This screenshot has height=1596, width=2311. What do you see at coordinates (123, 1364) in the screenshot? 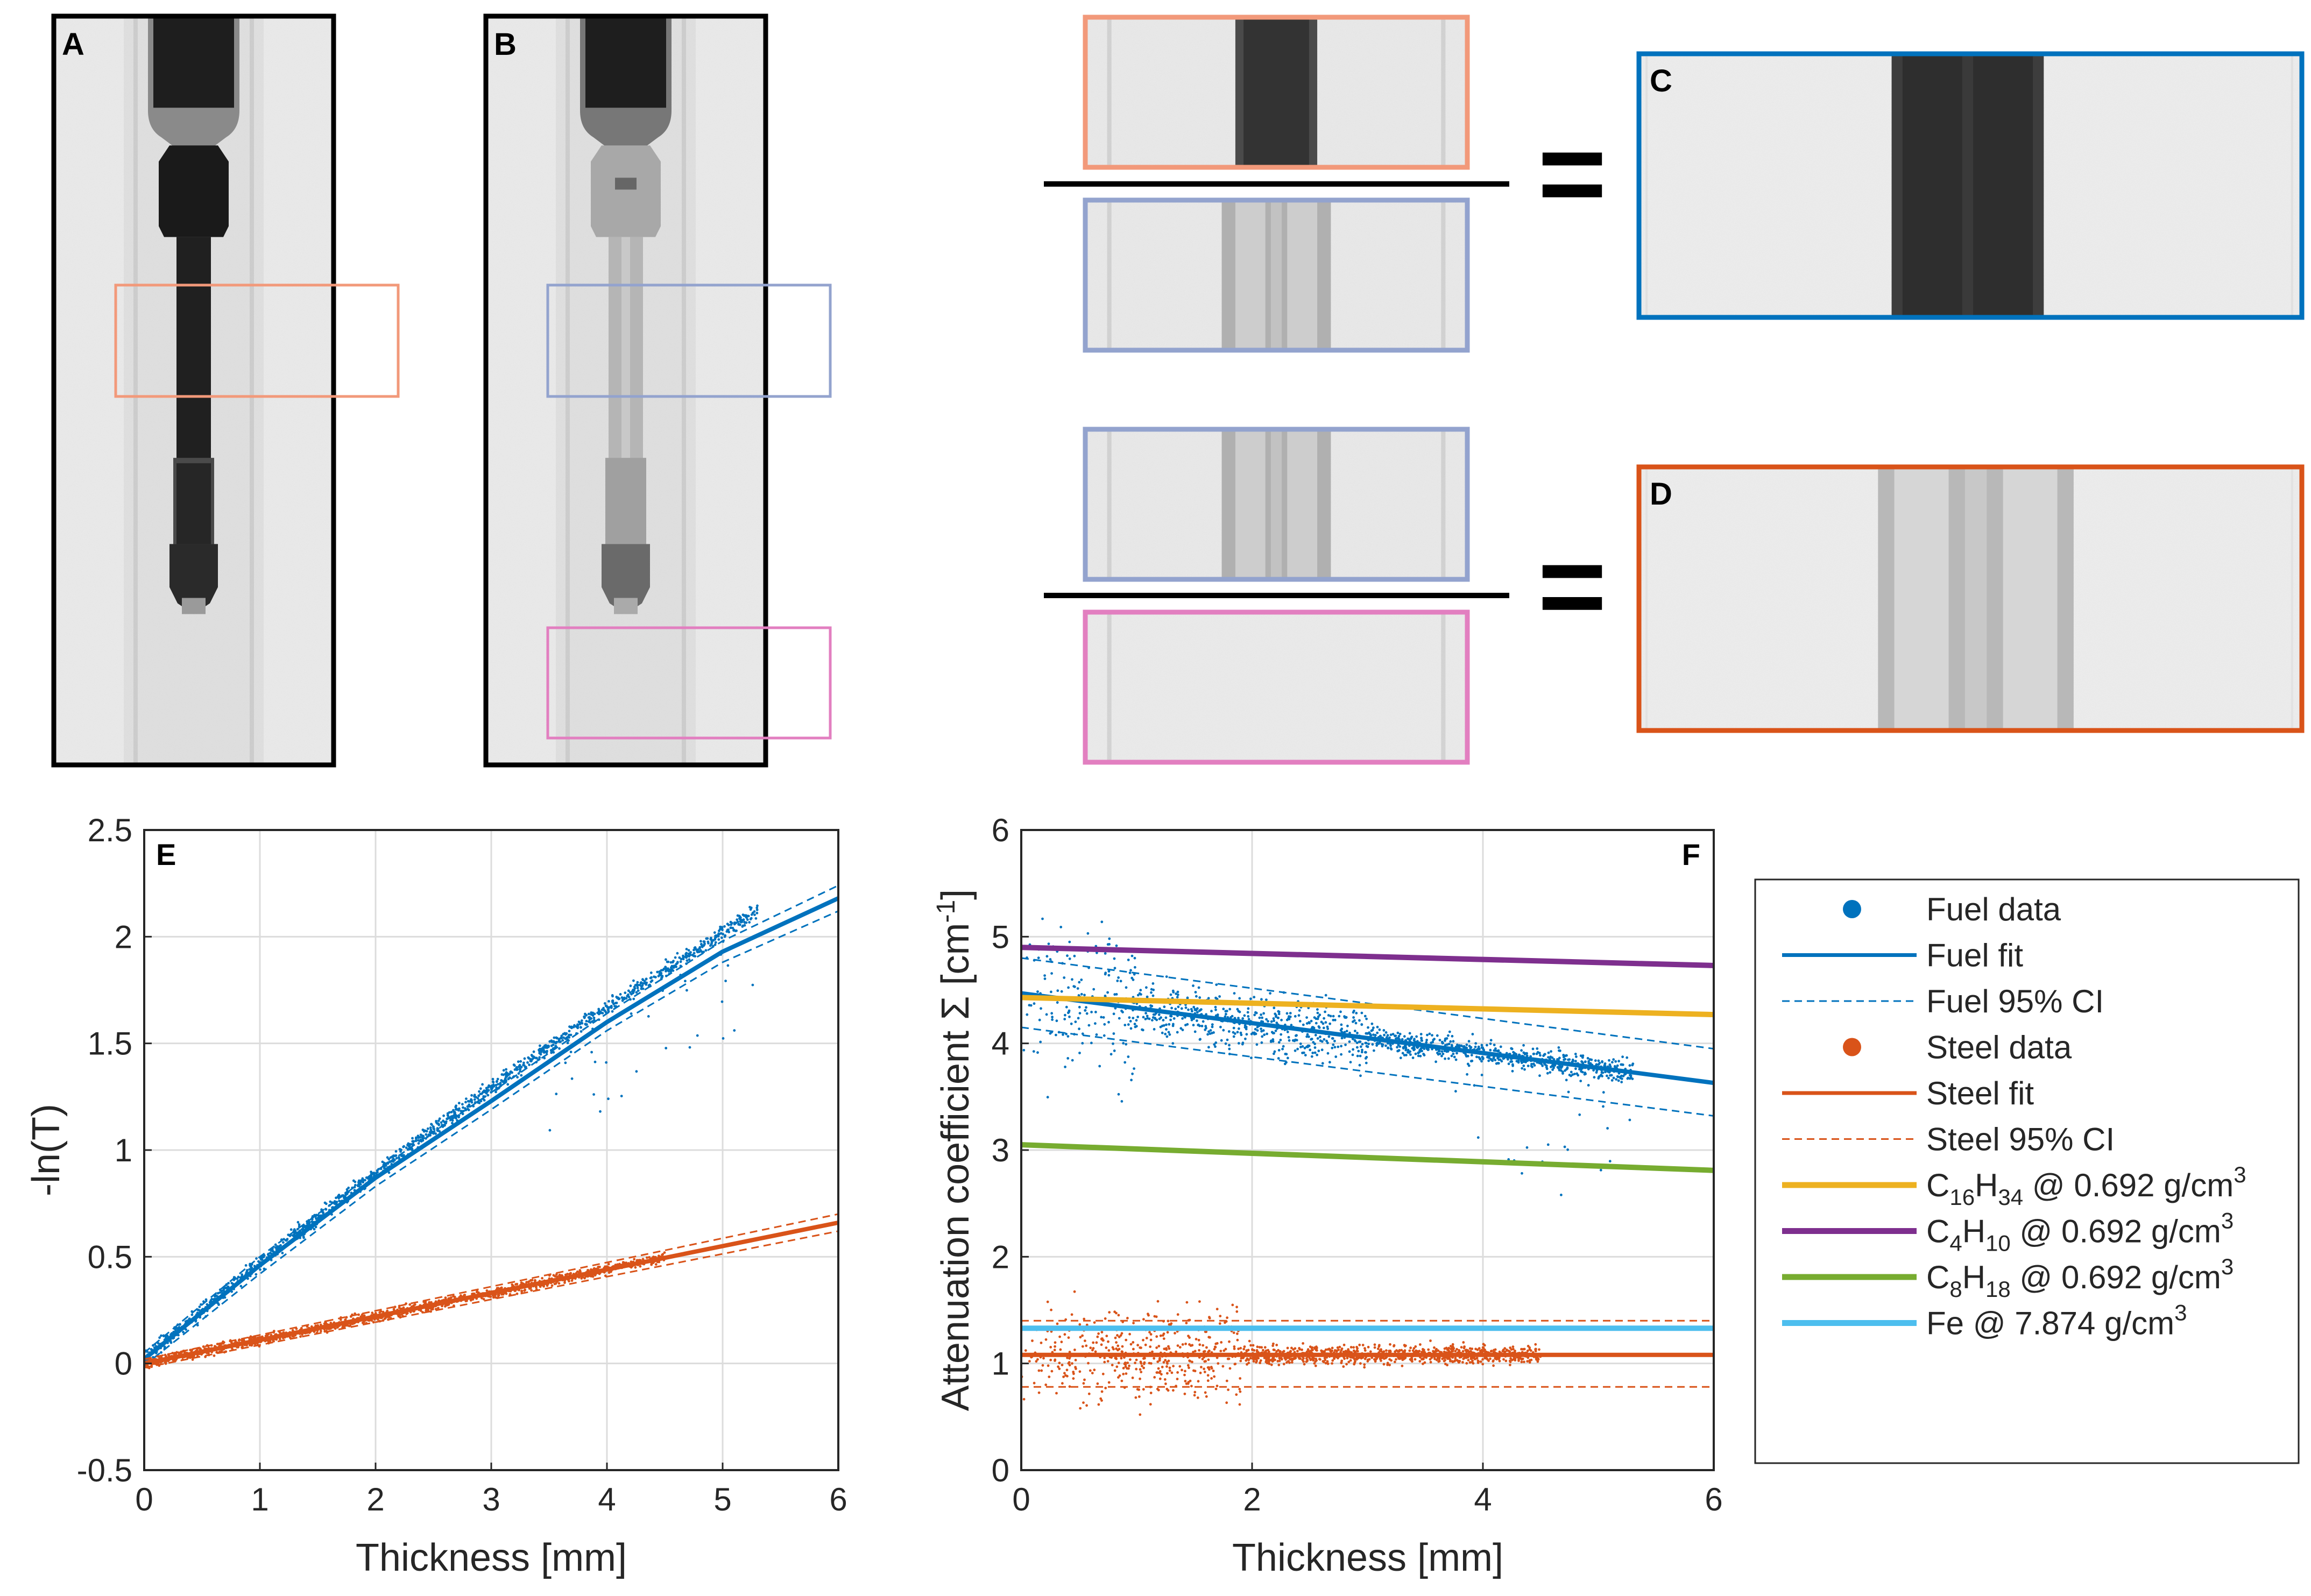
I see `y-tick-label: 0` at bounding box center [123, 1364].